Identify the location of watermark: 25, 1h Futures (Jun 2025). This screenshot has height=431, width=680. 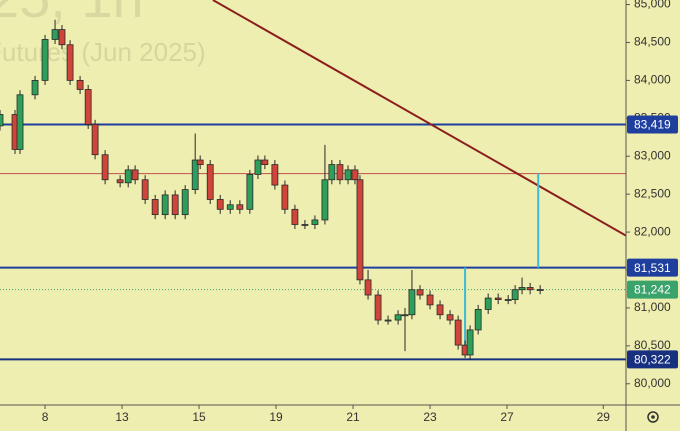
(103, 33).